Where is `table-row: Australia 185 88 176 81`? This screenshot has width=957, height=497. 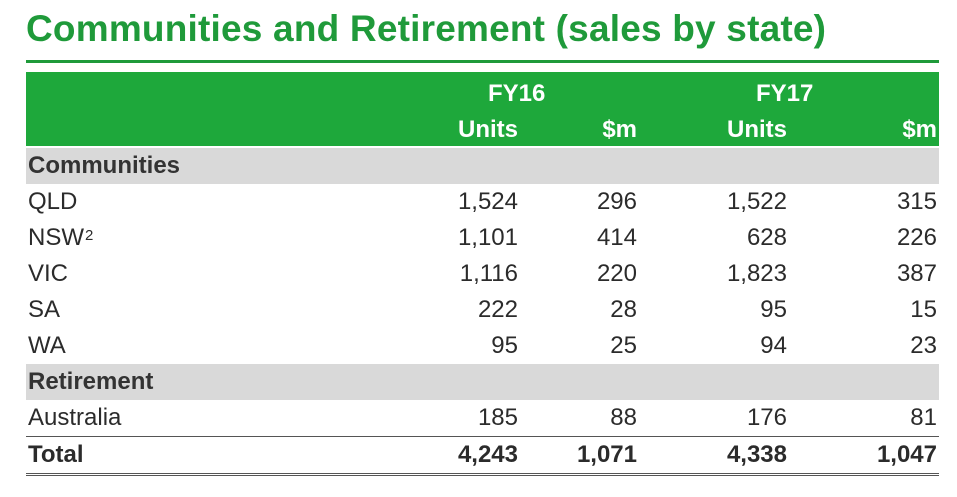 table-row: Australia 185 88 176 81 is located at coordinates (482, 418).